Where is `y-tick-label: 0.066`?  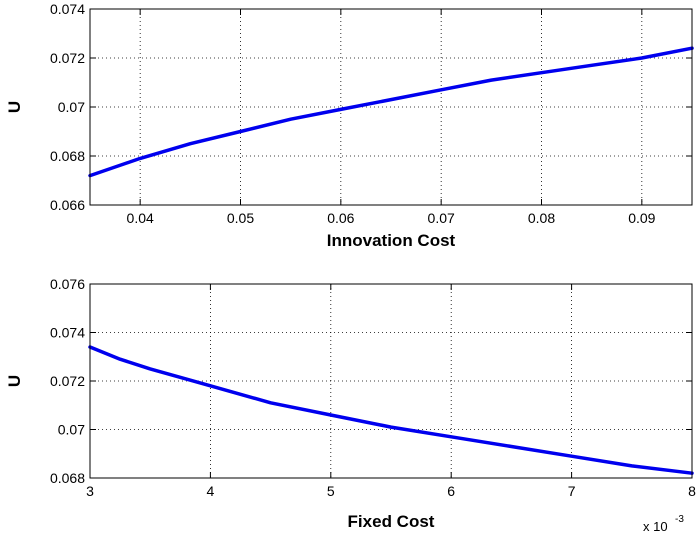 y-tick-label: 0.066 is located at coordinates (67, 205).